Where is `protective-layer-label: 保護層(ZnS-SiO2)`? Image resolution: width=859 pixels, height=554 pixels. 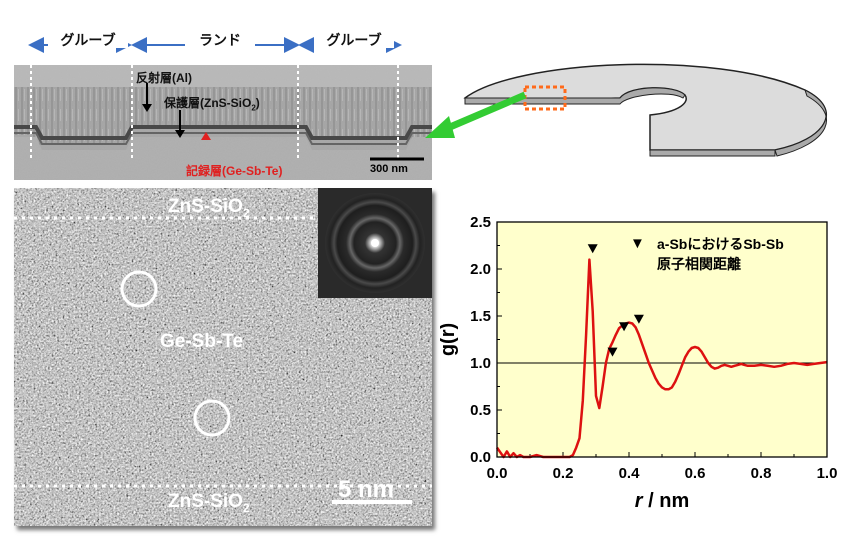
protective-layer-label: 保護層(ZnS-SiO2) is located at coordinates (212, 104).